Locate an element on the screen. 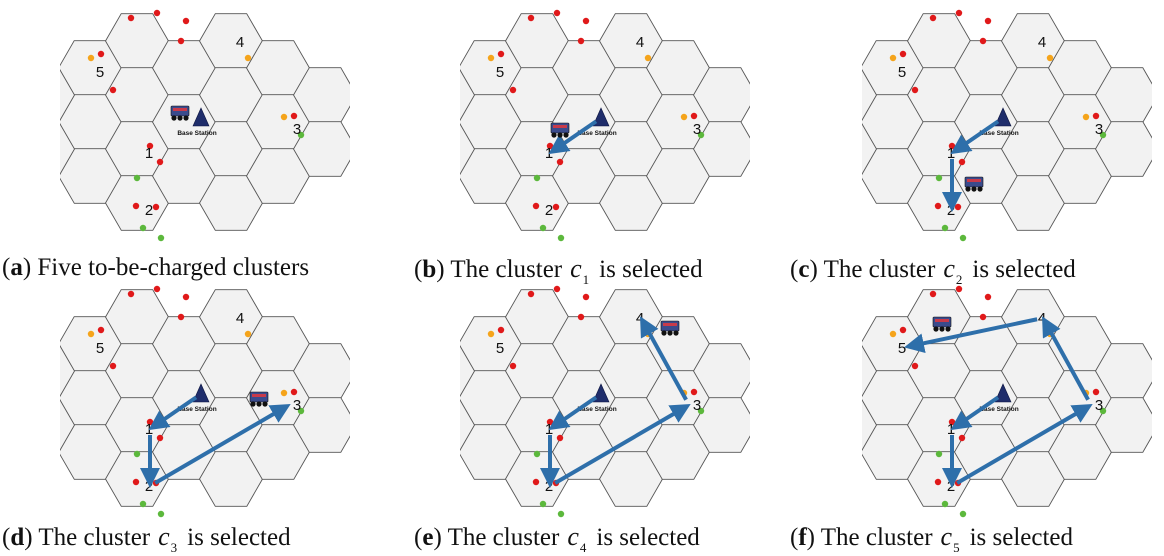 The width and height of the screenshot is (1164, 556). hex-diagram-a: 1 2 3 4 5 Base Station is located at coordinates (205, 125).